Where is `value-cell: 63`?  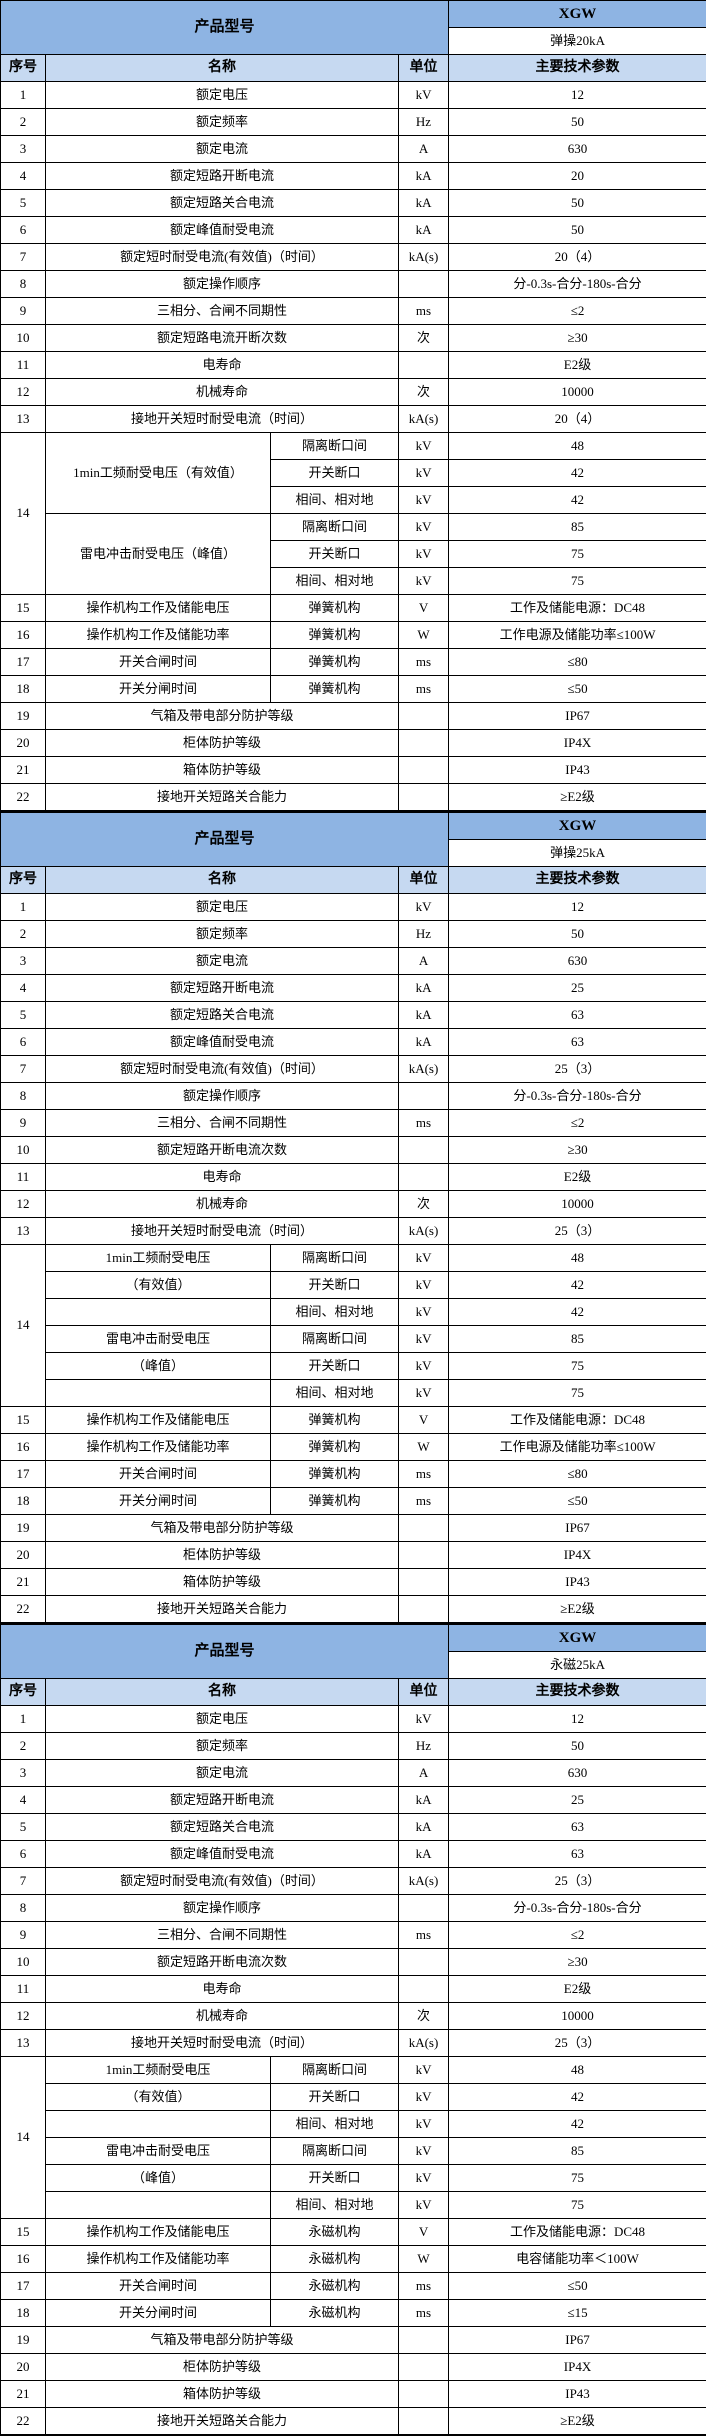 value-cell: 63 is located at coordinates (577, 1015).